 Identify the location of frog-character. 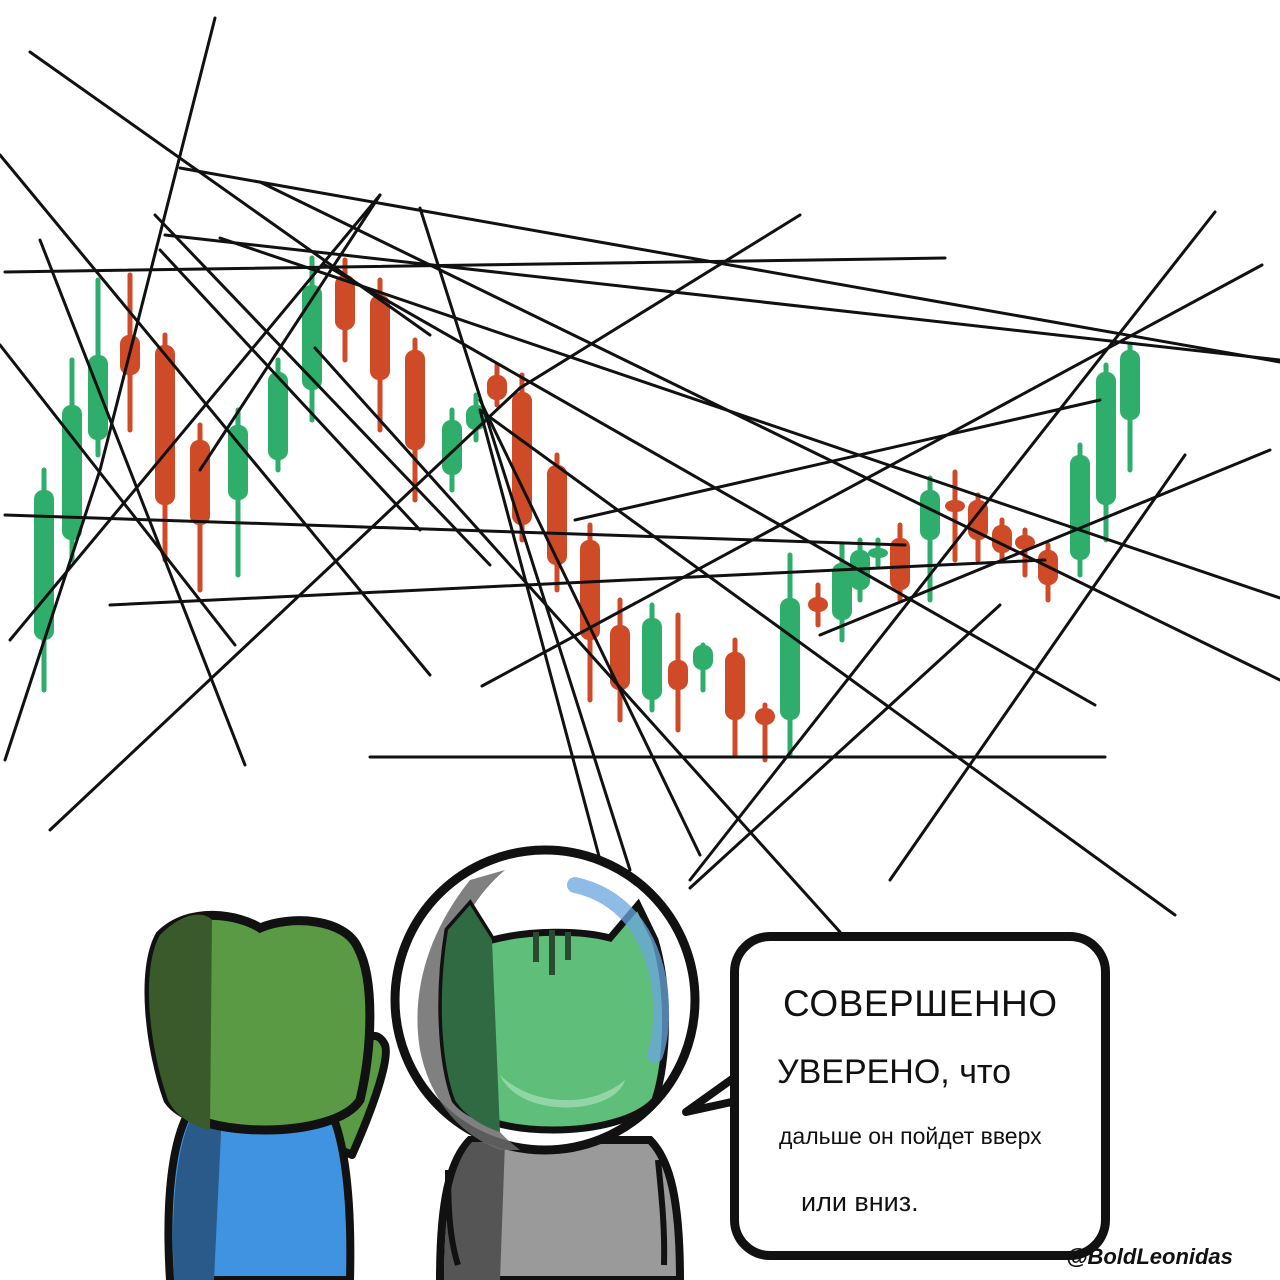
(267, 1095).